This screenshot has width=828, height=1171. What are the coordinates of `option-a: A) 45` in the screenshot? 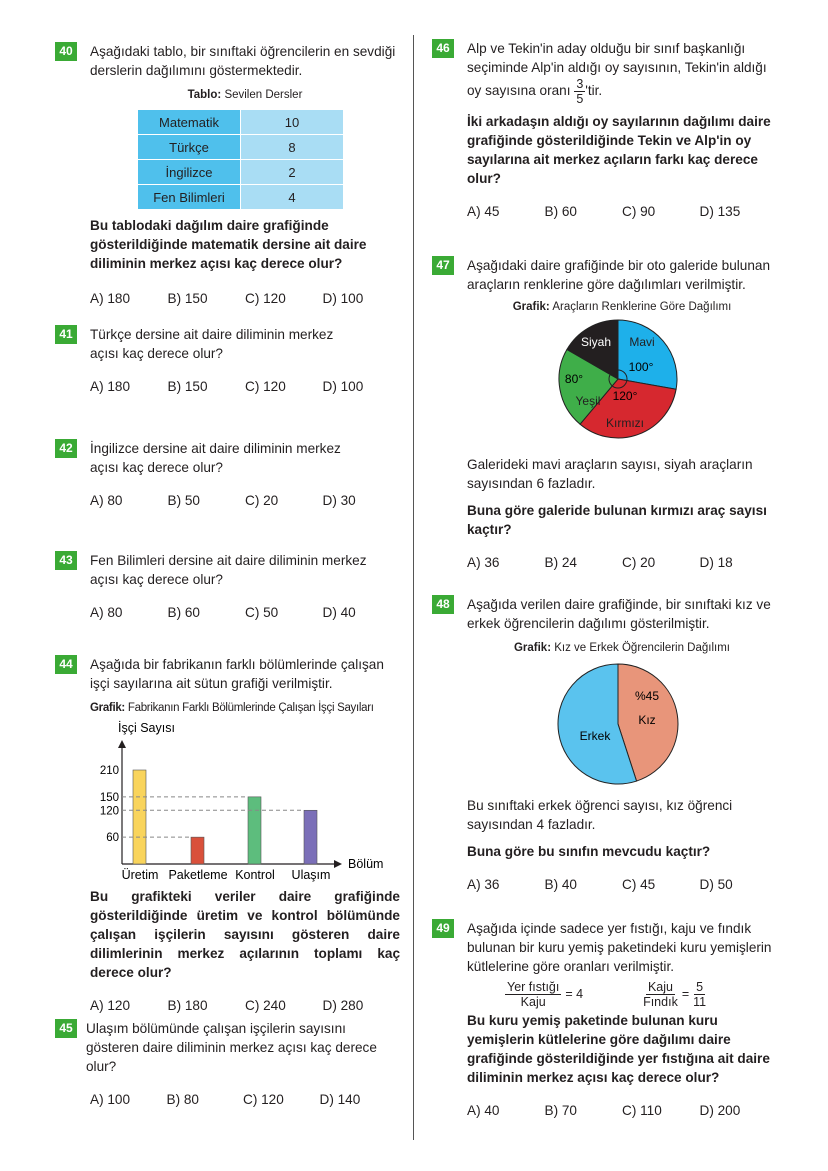 It's located at (483, 211).